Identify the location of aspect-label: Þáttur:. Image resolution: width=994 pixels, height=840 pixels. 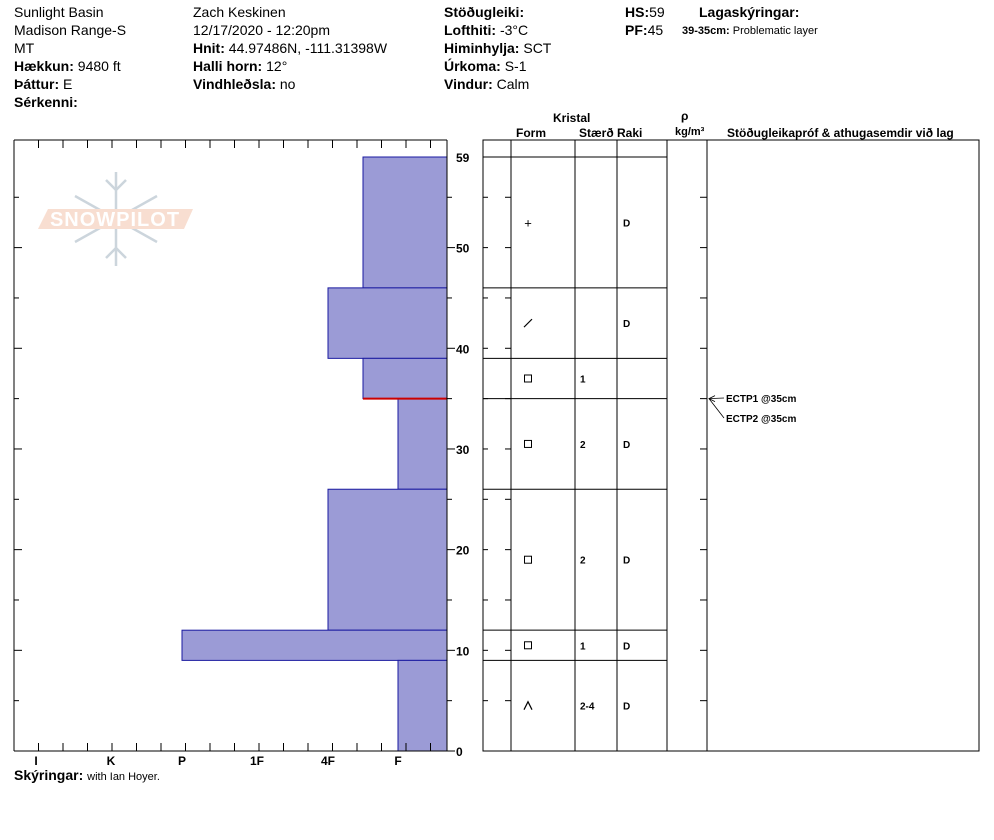
(37, 84).